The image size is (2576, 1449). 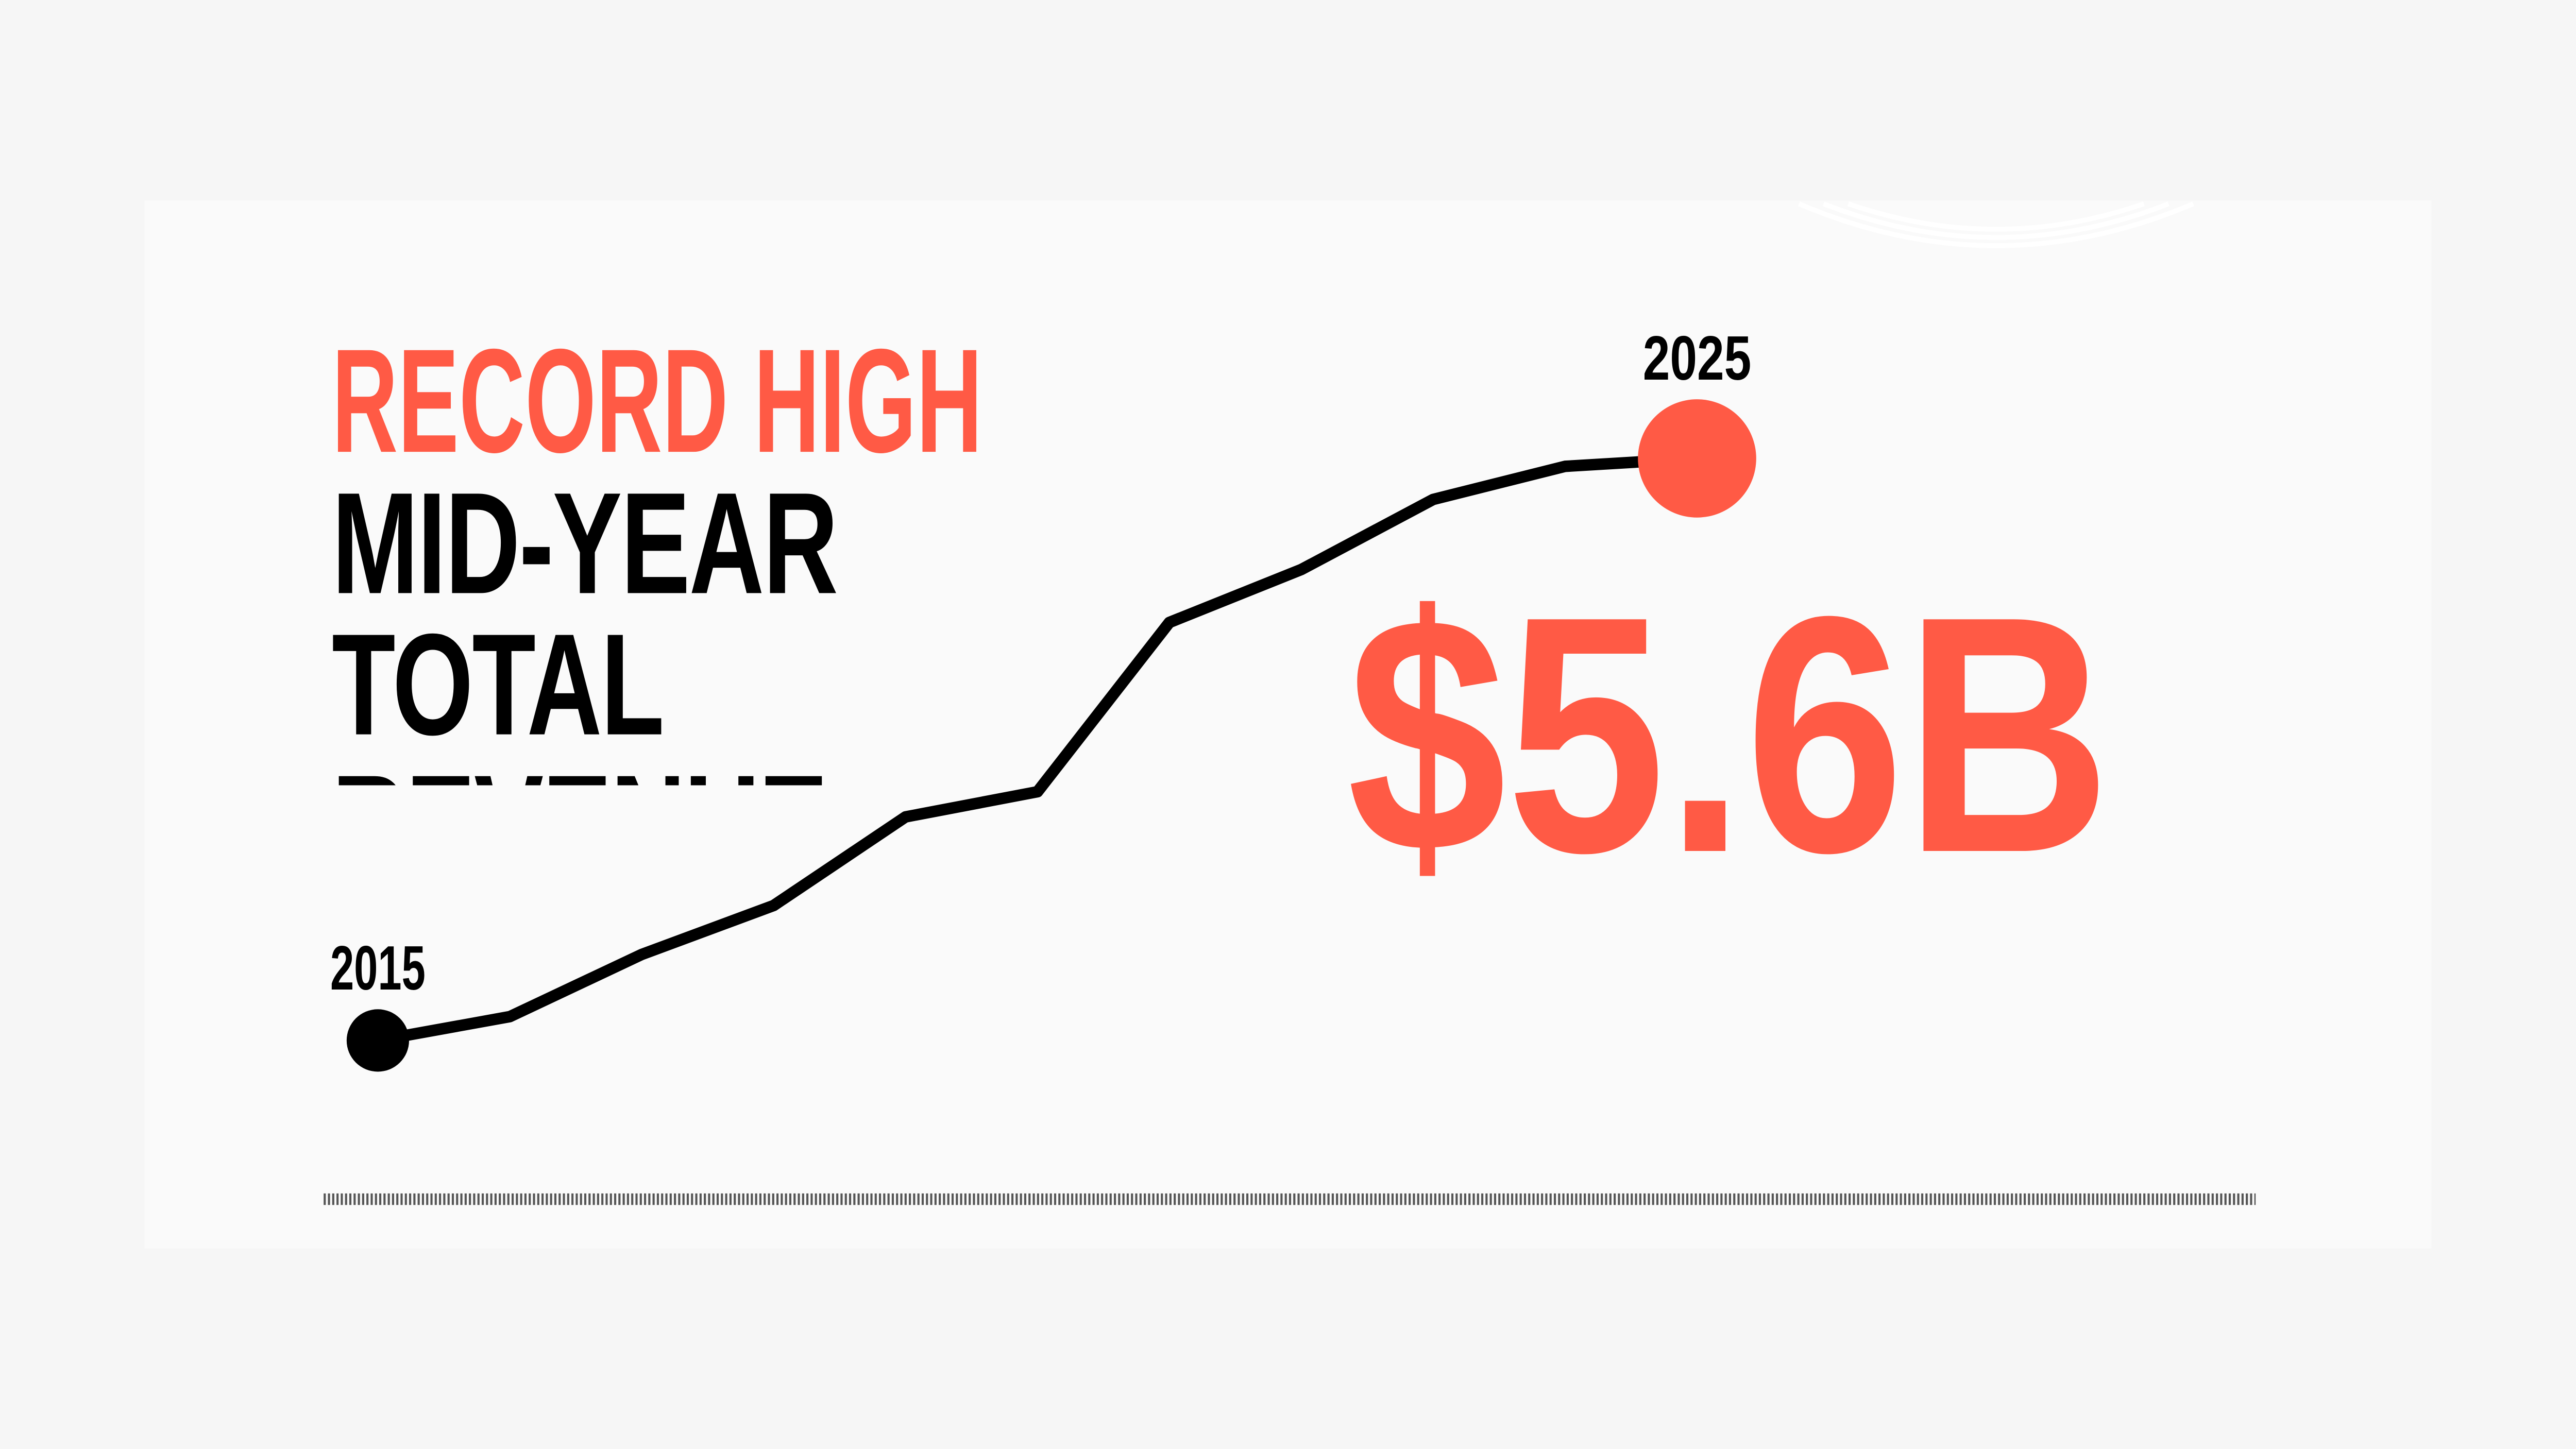 What do you see at coordinates (378, 1040) in the screenshot?
I see `start-dot` at bounding box center [378, 1040].